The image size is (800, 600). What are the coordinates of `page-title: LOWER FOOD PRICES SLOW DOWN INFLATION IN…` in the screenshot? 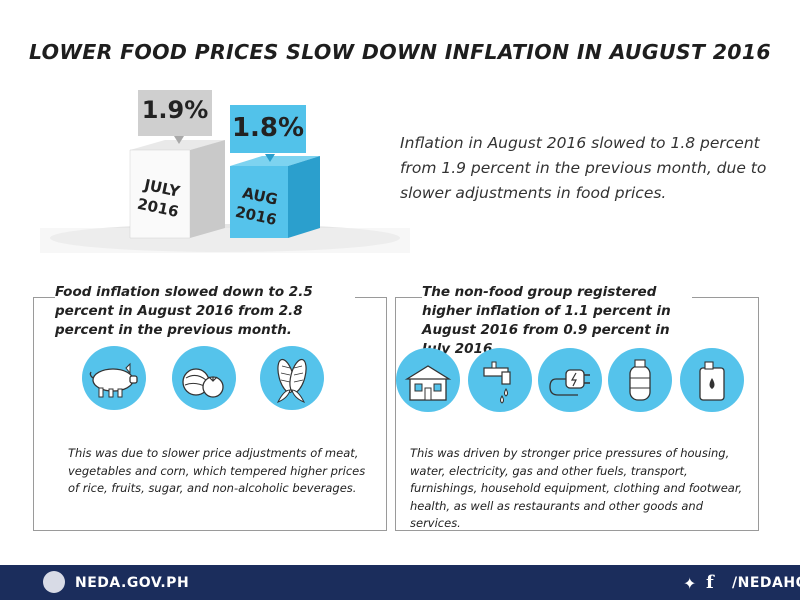 It's located at (400, 52).